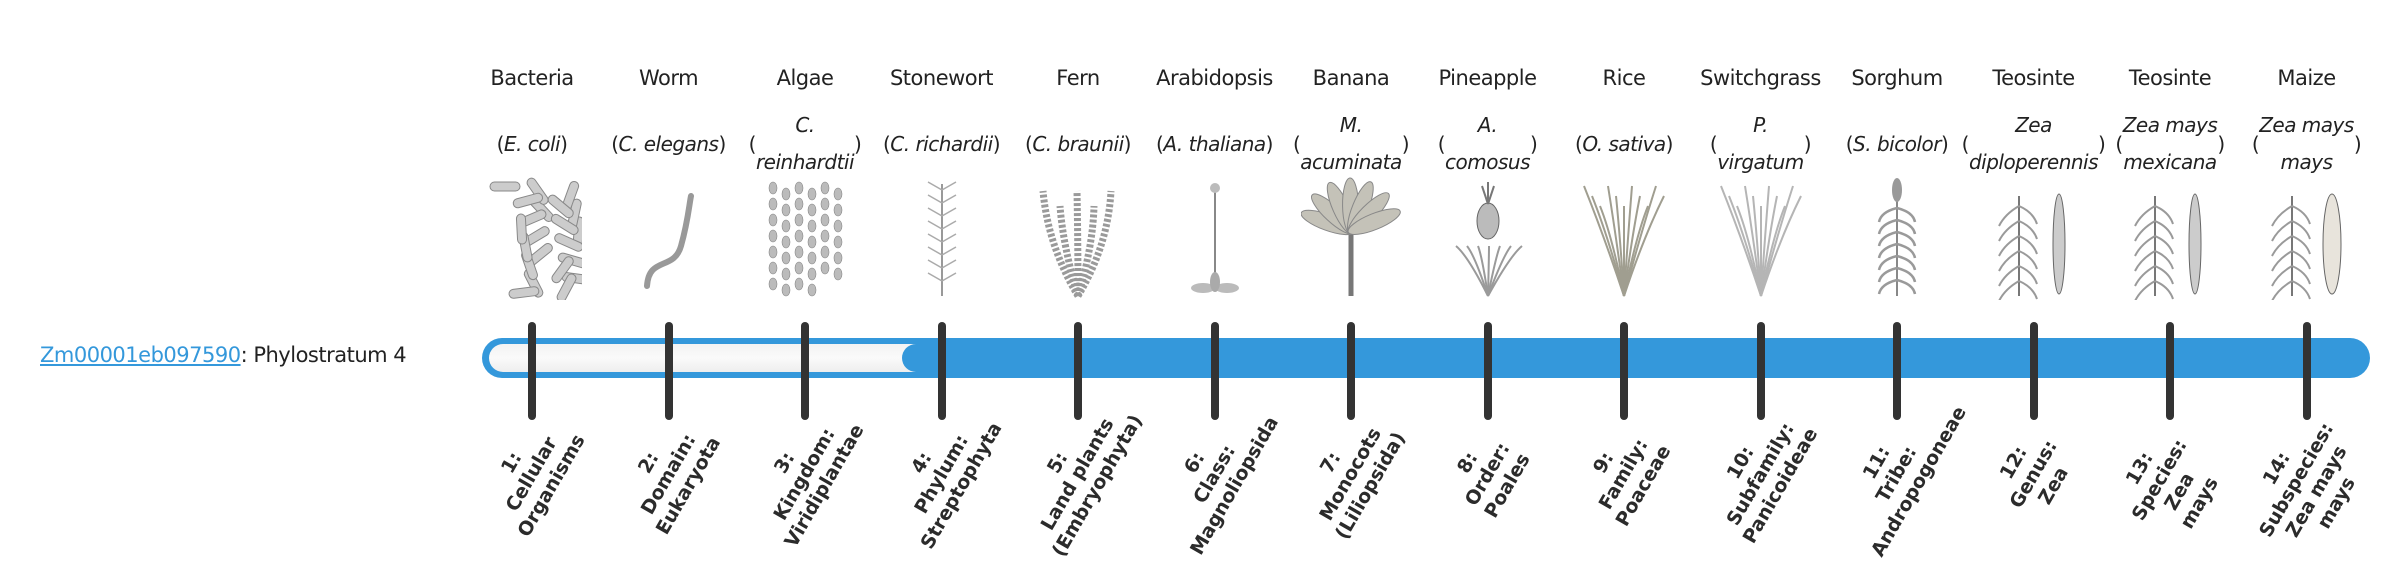  Describe the element at coordinates (941, 78) in the screenshot. I see `organism-name: Stonewort` at that location.